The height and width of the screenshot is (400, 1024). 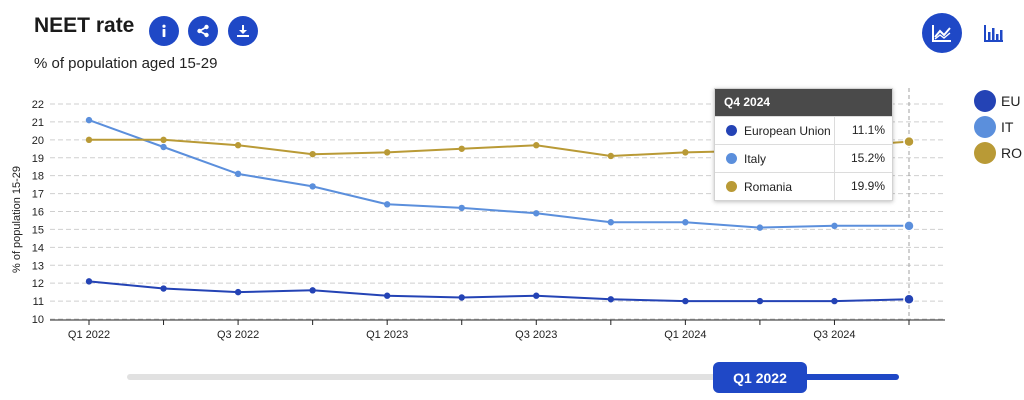 I want to click on download-icon, so click(x=243, y=31).